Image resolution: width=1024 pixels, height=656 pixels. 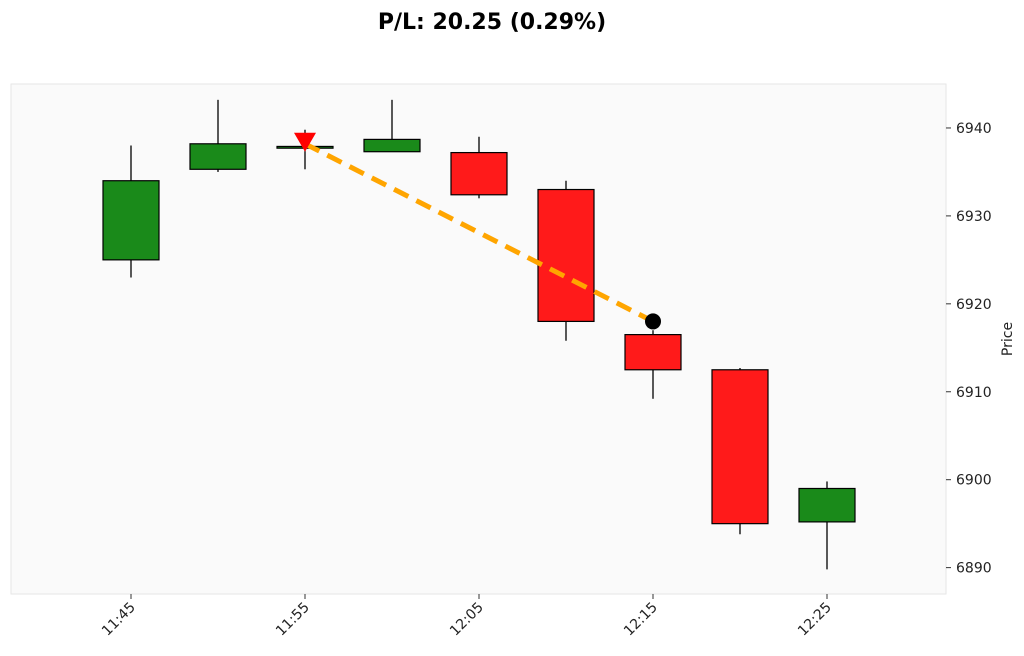 I want to click on y-tick-label: 6920, so click(x=974, y=305).